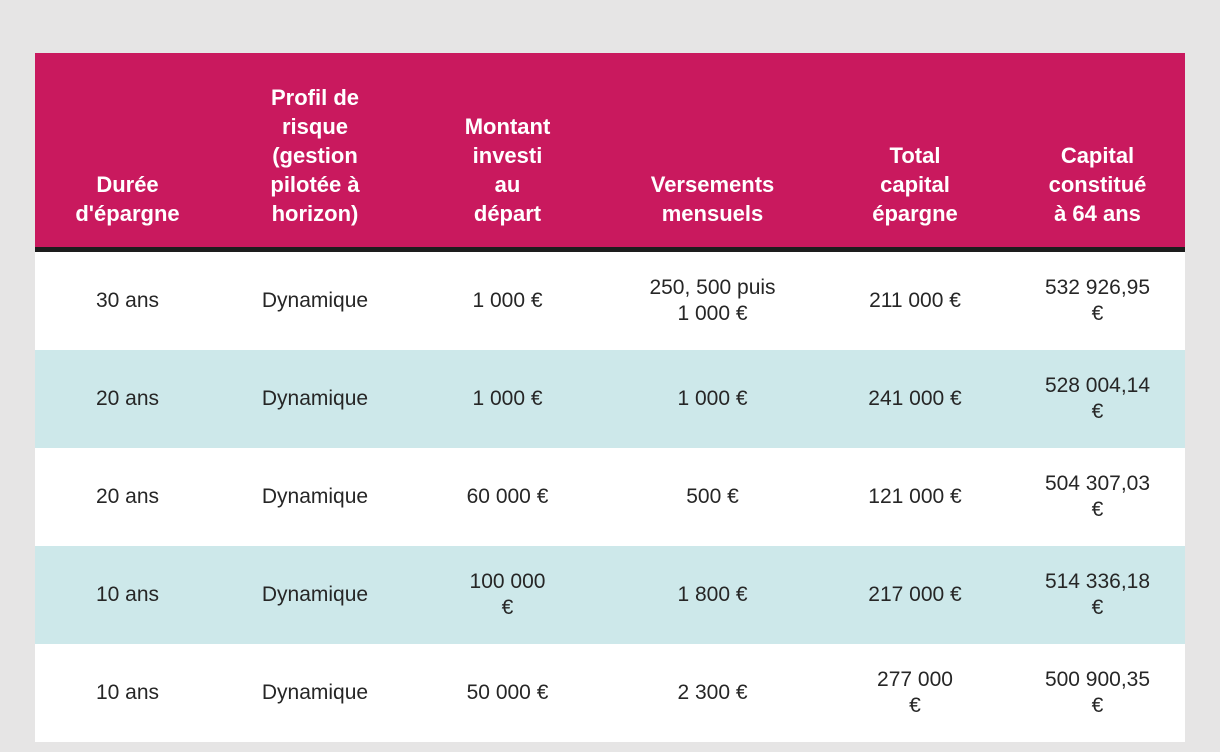 This screenshot has height=752, width=1220. Describe the element at coordinates (915, 595) in the screenshot. I see `table-cell: 217 000 €` at that location.